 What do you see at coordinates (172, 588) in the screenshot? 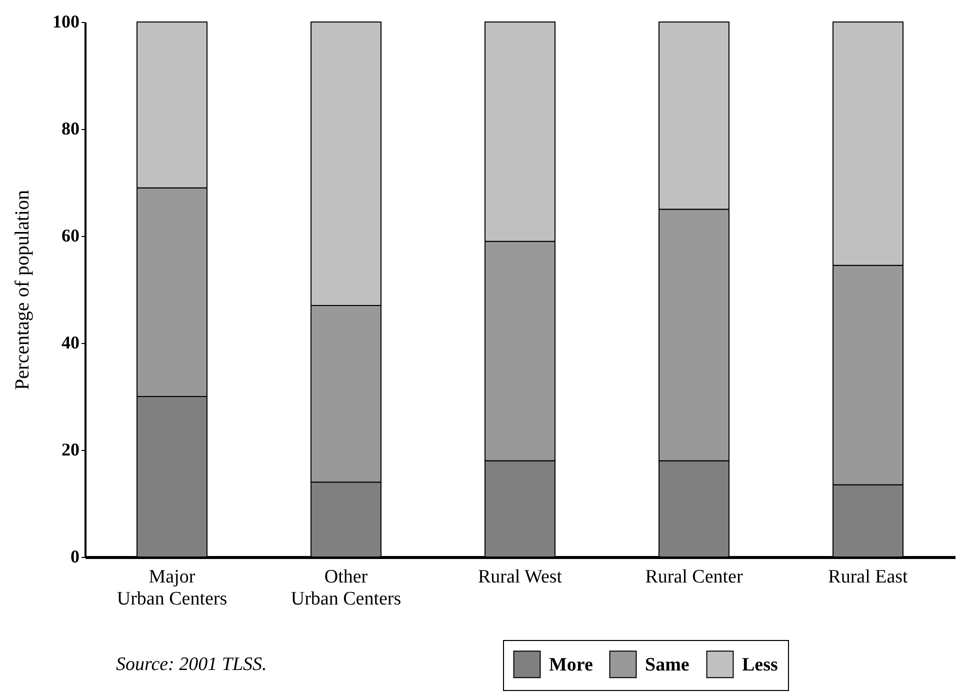
I see `x-tick-label: Major Urban Centers` at bounding box center [172, 588].